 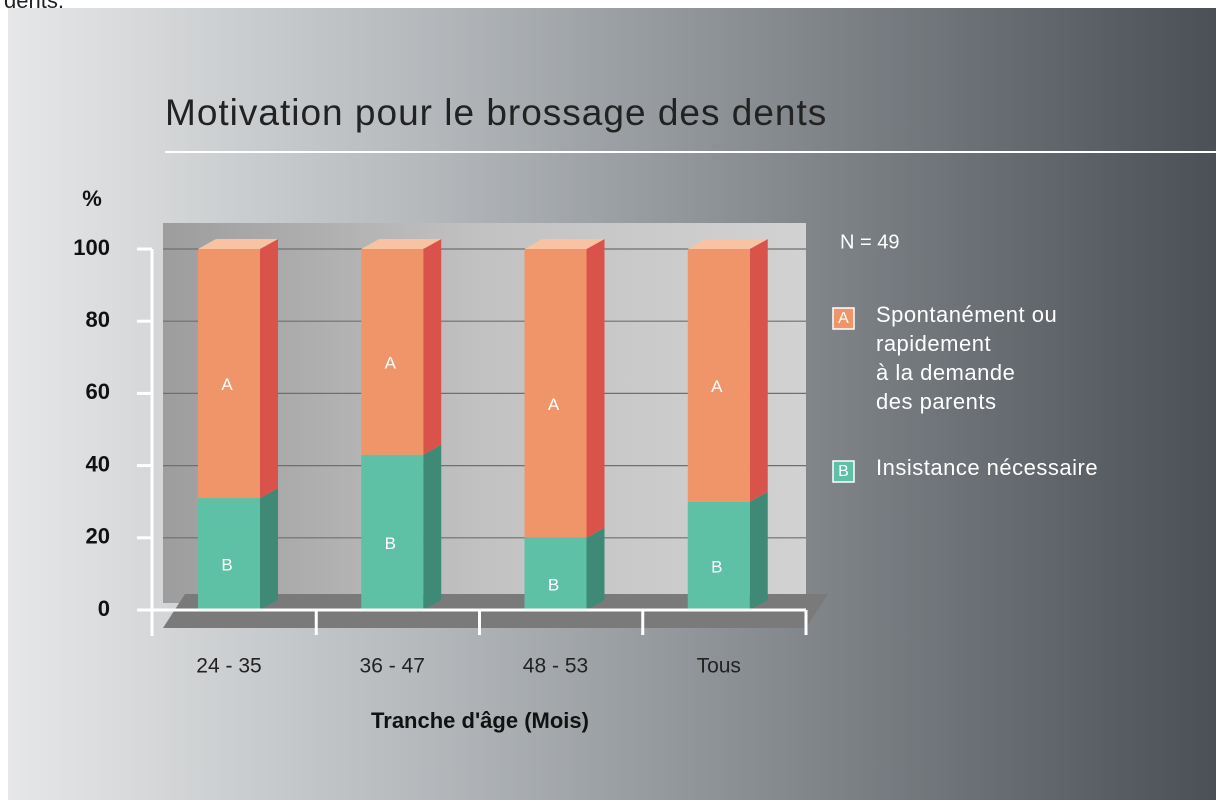 What do you see at coordinates (91, 247) in the screenshot?
I see `y-tick-label: 100` at bounding box center [91, 247].